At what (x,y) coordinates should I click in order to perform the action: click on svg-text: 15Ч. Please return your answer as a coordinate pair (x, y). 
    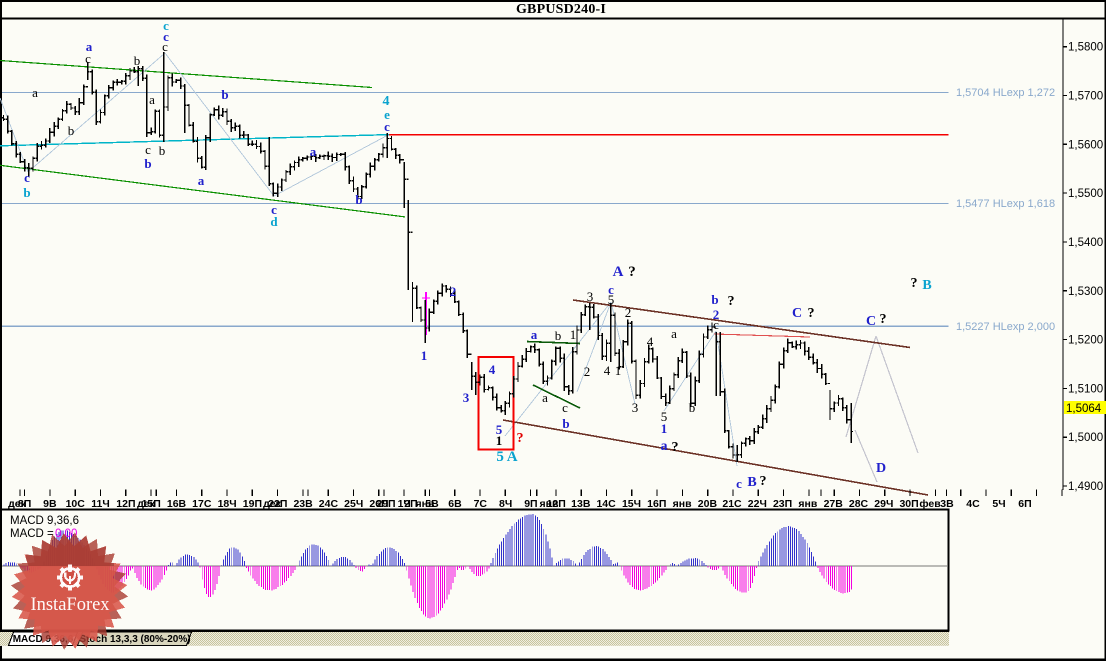
    Looking at the image, I should click on (631, 504).